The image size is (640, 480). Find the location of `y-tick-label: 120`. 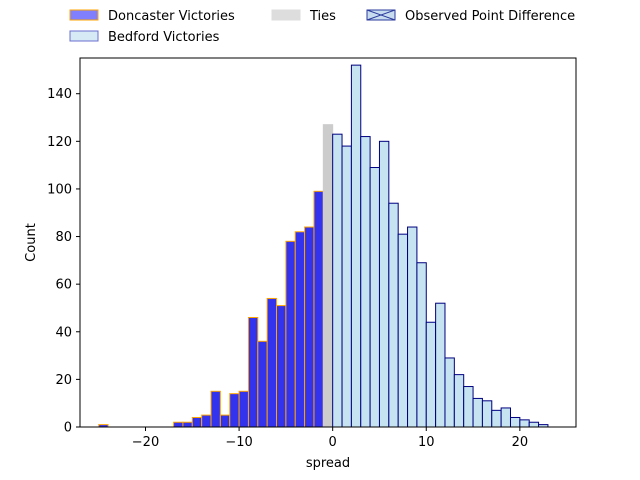

y-tick-label: 120 is located at coordinates (59, 142).